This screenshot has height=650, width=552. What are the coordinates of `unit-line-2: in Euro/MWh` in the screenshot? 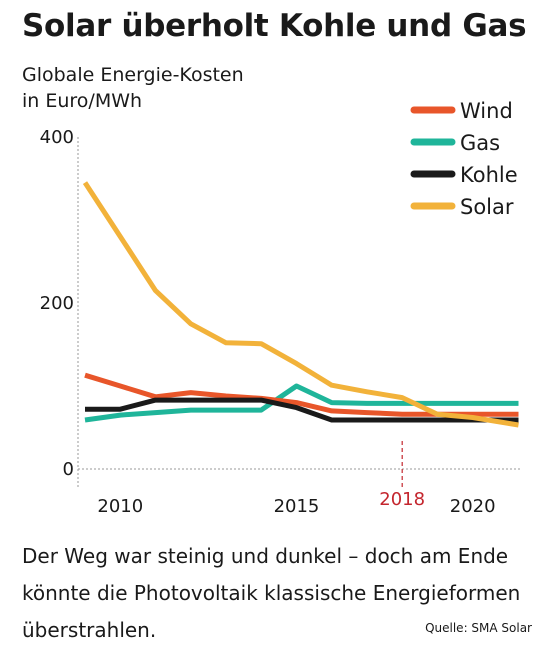 It's located at (82, 101).